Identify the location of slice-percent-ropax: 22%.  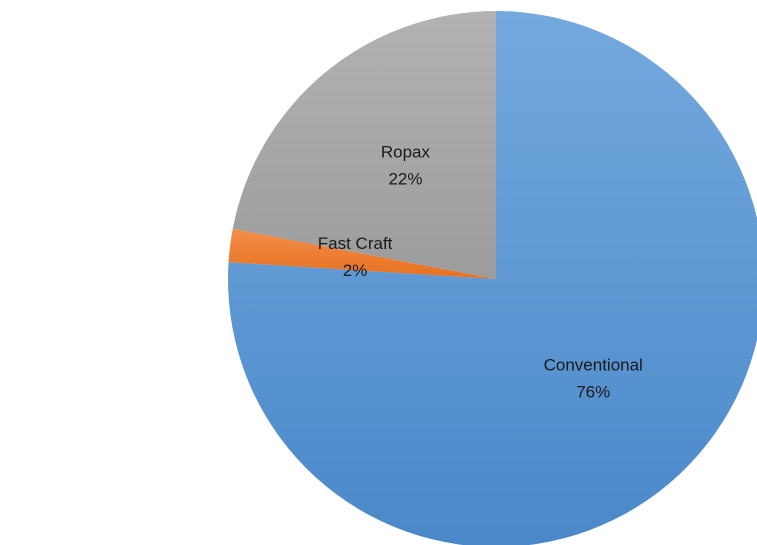
(405, 179).